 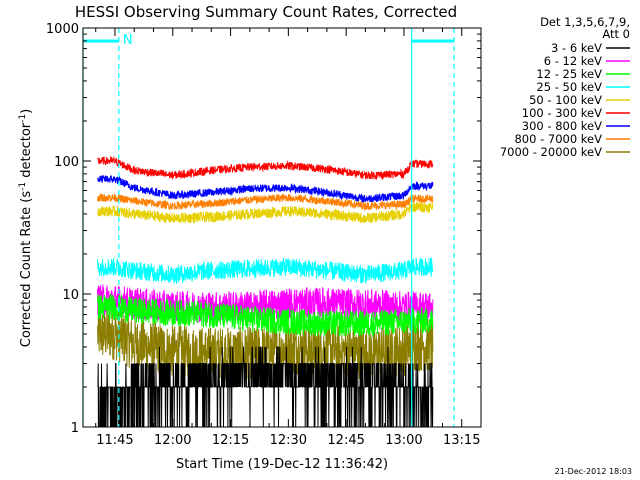 I want to click on legend-entry-7: 800 - 7000 keV, so click(x=558, y=139).